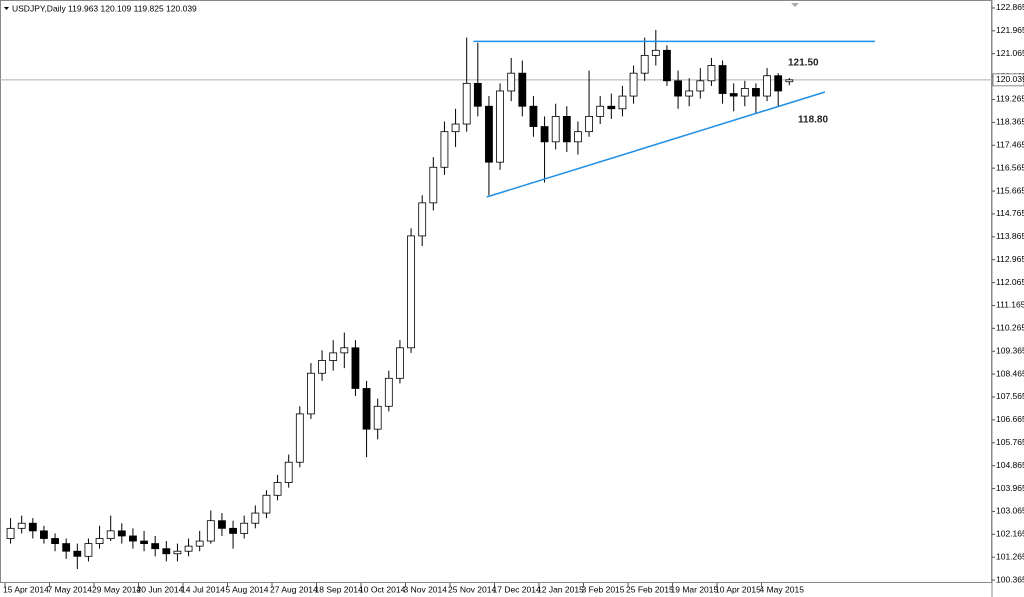  Describe the element at coordinates (1010, 213) in the screenshot. I see `y-tick-label: 114.765` at that location.